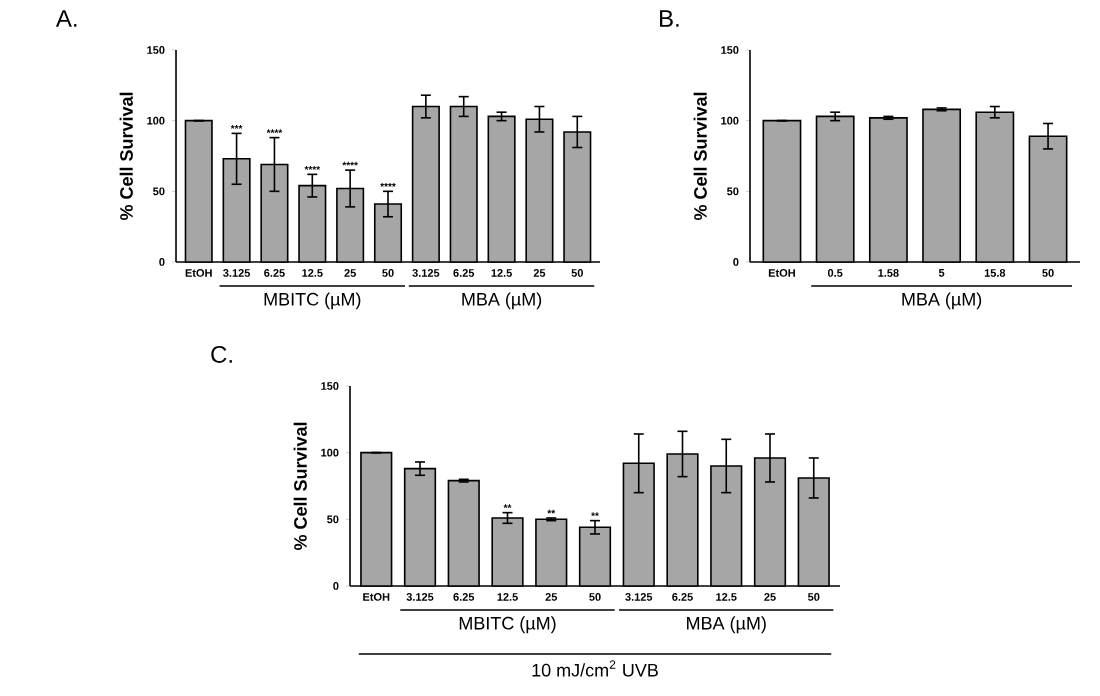 The image size is (1100, 696). Describe the element at coordinates (221, 354) in the screenshot. I see `chart-title: C.` at that location.